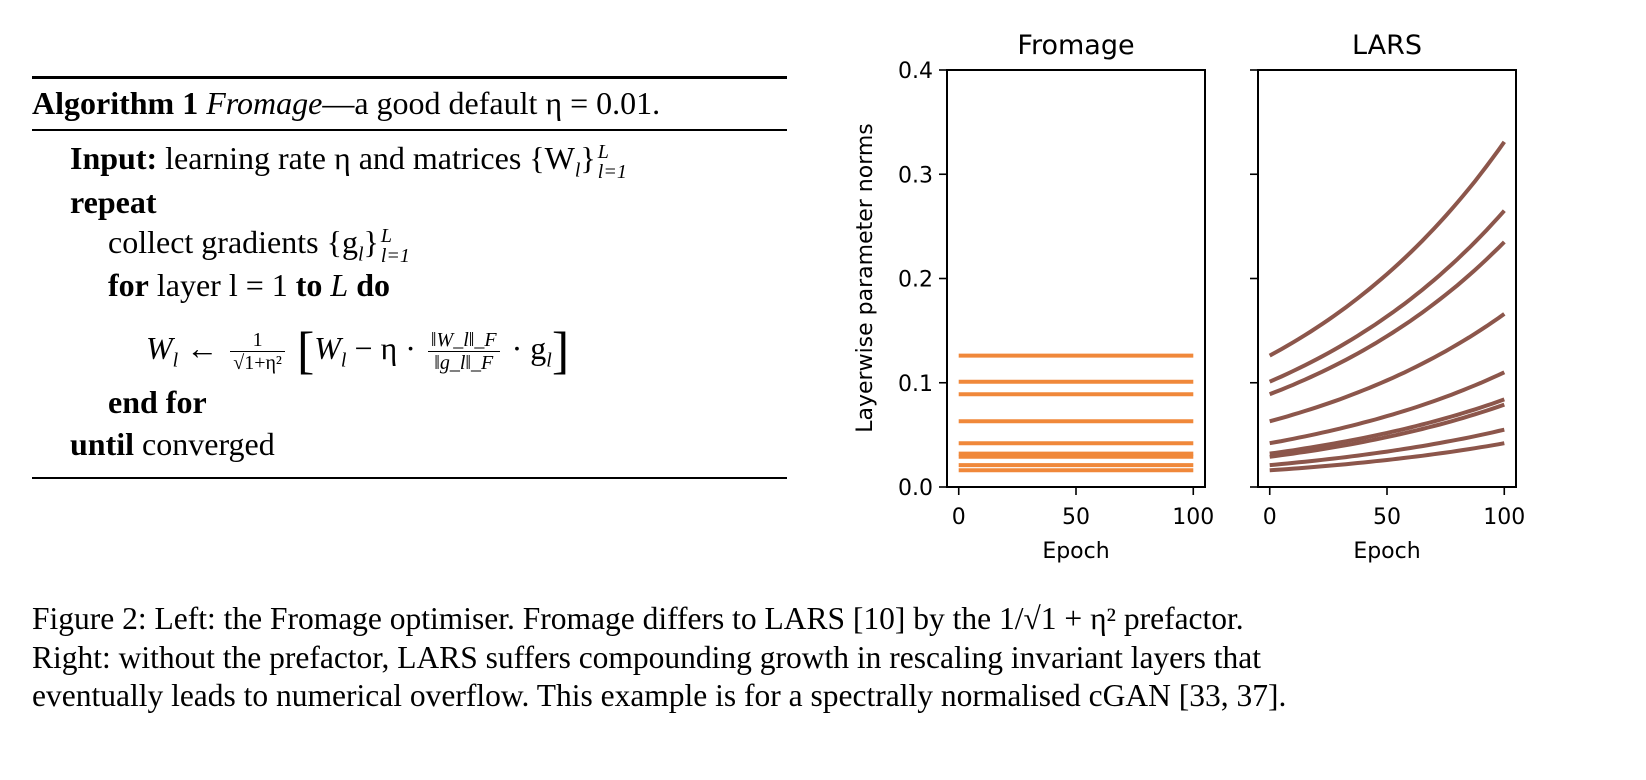 Image resolution: width=1646 pixels, height=780 pixels. I want to click on input-keyword: Input:, so click(114, 158).